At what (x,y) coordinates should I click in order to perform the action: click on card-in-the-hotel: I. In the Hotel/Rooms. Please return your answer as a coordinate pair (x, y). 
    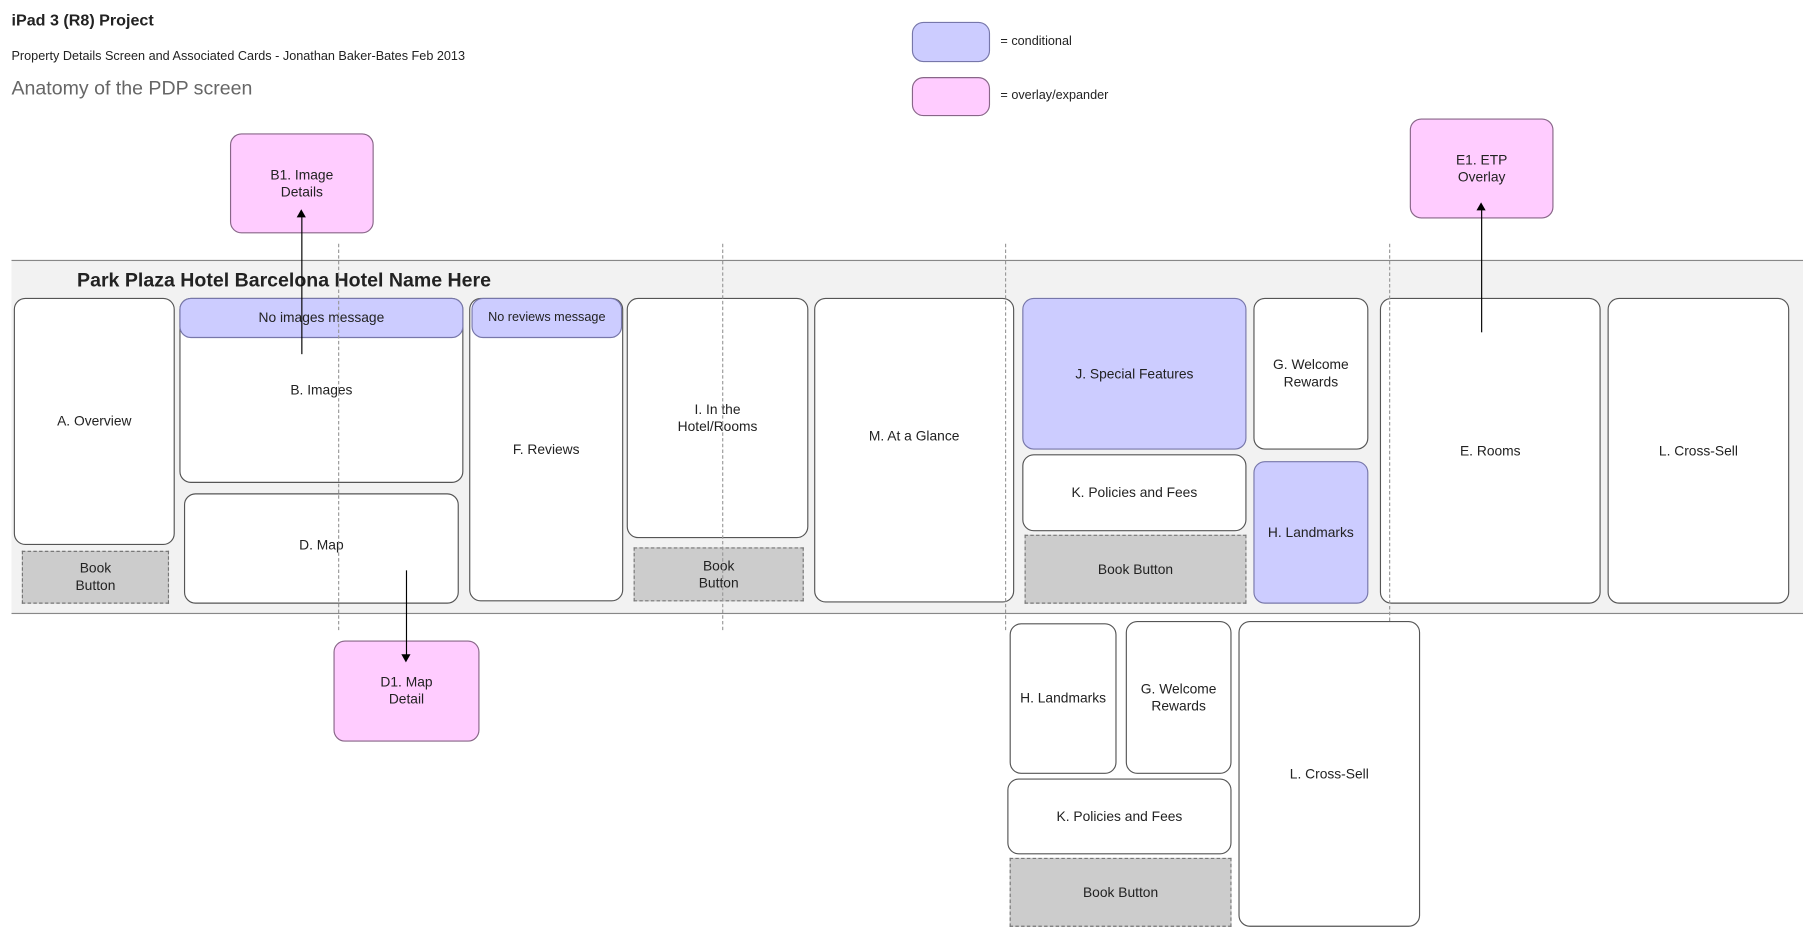
    Looking at the image, I should click on (717, 418).